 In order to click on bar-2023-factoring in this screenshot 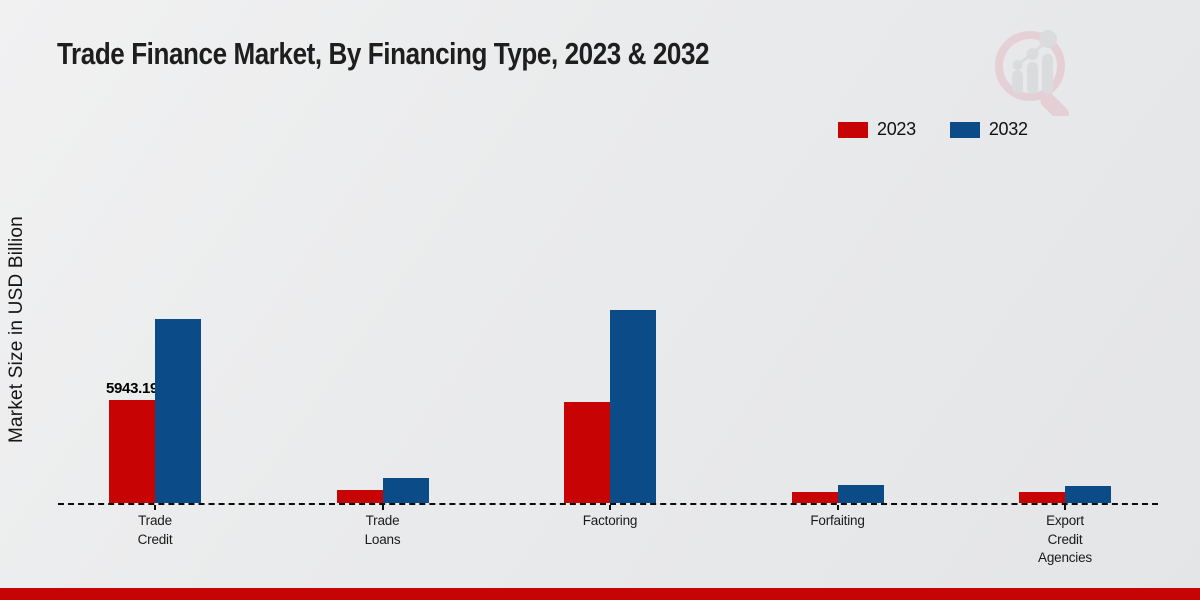, I will do `click(587, 452)`.